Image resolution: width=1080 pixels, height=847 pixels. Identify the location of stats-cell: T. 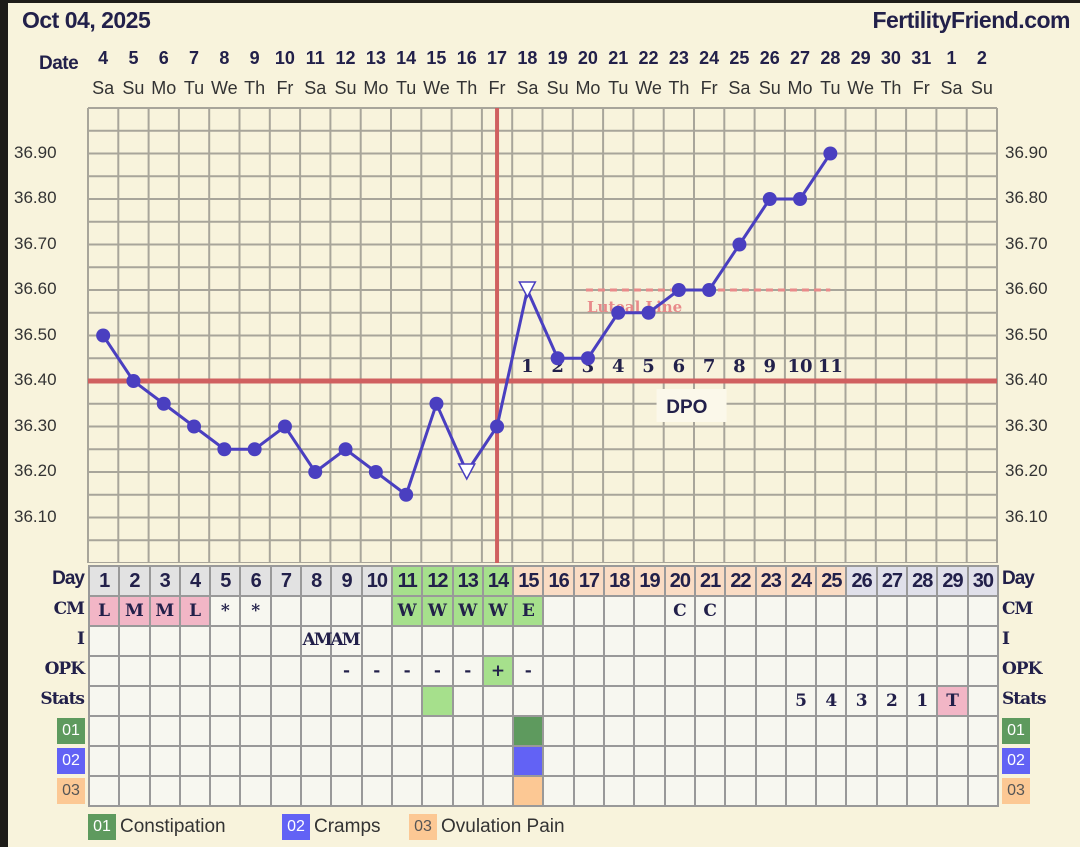
(953, 702).